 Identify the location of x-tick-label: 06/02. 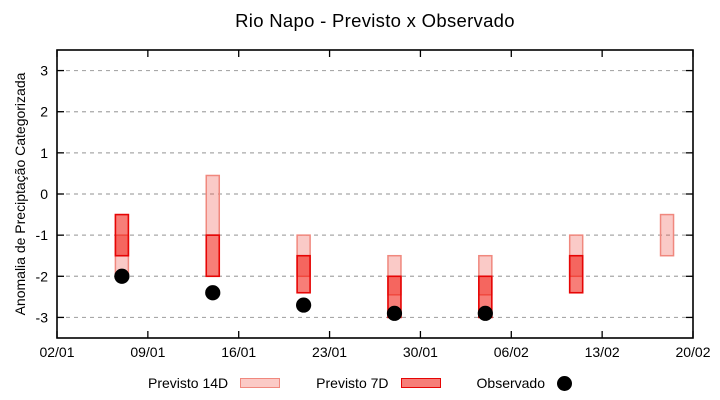
(511, 352).